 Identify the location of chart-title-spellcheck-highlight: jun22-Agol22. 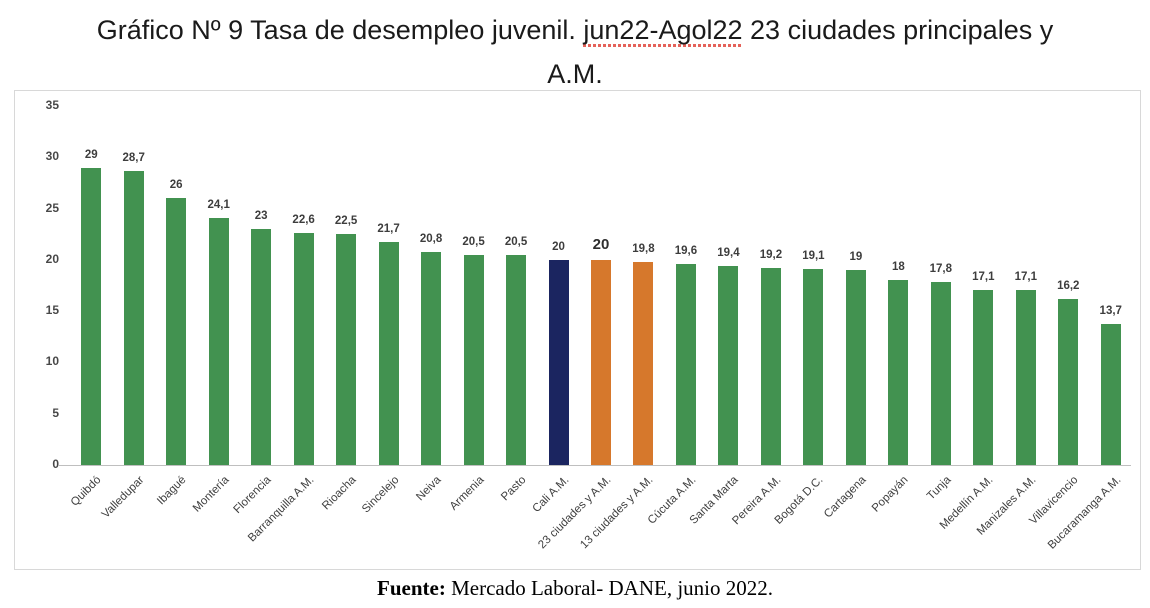
(663, 31).